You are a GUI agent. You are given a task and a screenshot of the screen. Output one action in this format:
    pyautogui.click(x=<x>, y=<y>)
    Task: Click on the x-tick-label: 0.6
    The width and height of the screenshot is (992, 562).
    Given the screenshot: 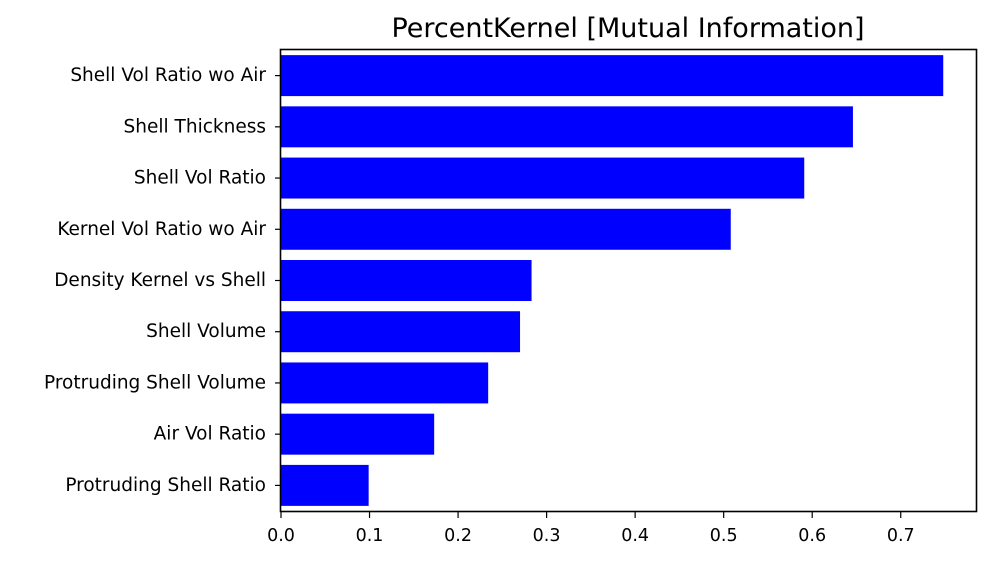 What is the action you would take?
    pyautogui.click(x=812, y=536)
    